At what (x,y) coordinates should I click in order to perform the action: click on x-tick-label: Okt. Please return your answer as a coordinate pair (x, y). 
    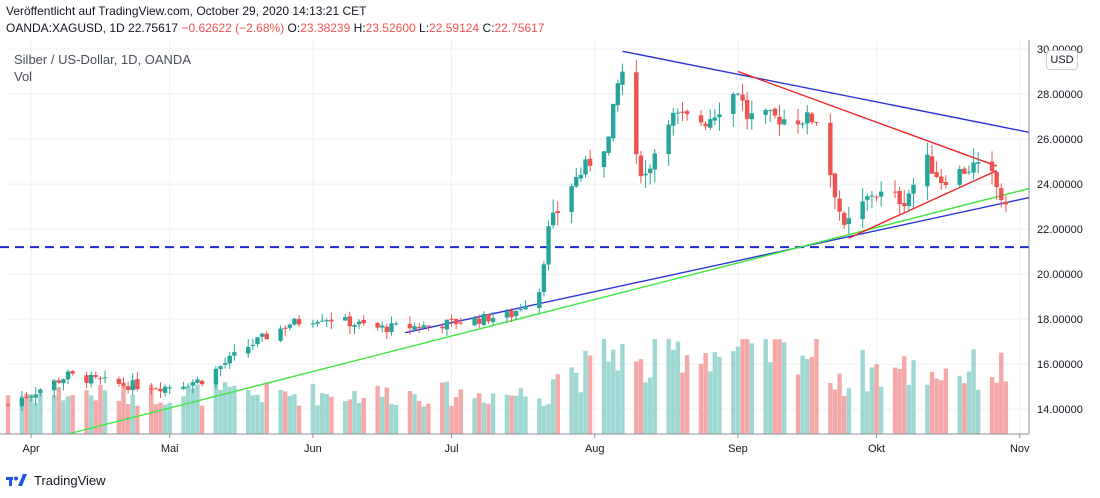
    Looking at the image, I should click on (876, 449).